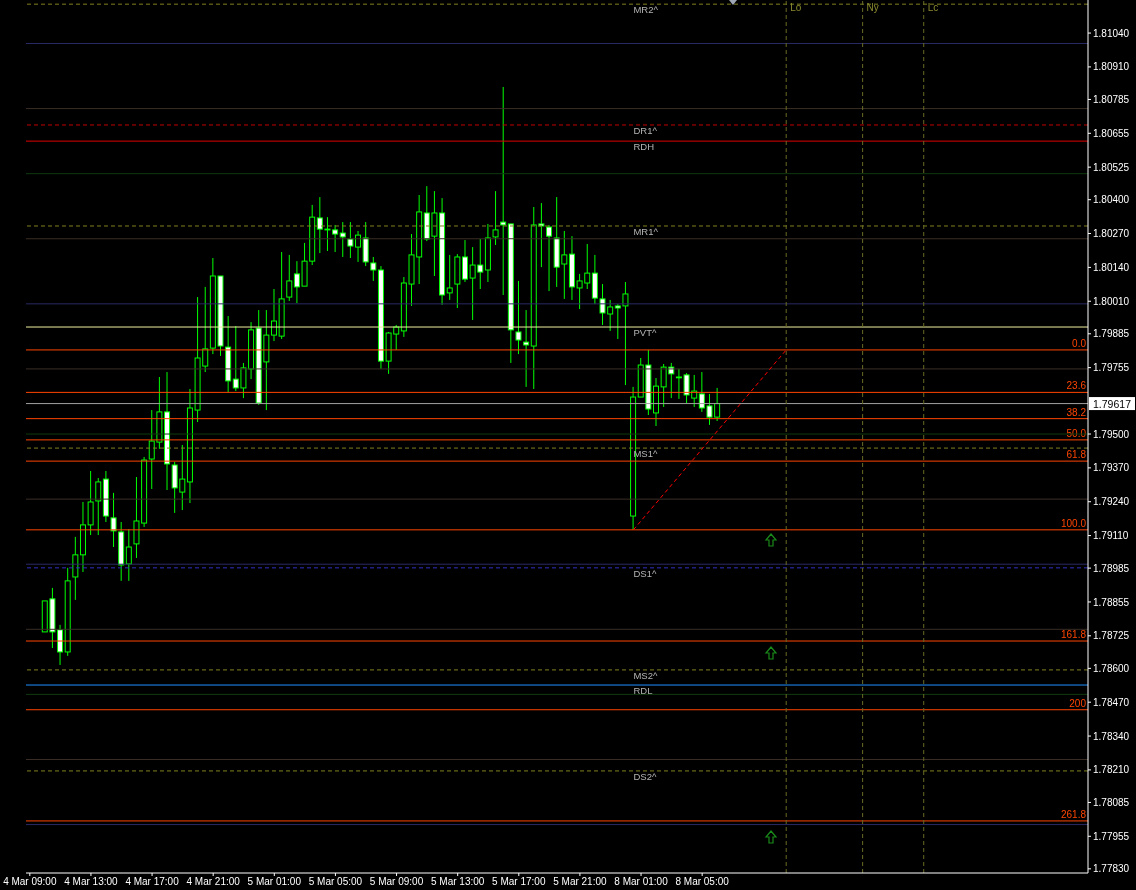 This screenshot has height=890, width=1136. Describe the element at coordinates (1111, 434) in the screenshot. I see `y-tick-label: 1.79500` at that location.